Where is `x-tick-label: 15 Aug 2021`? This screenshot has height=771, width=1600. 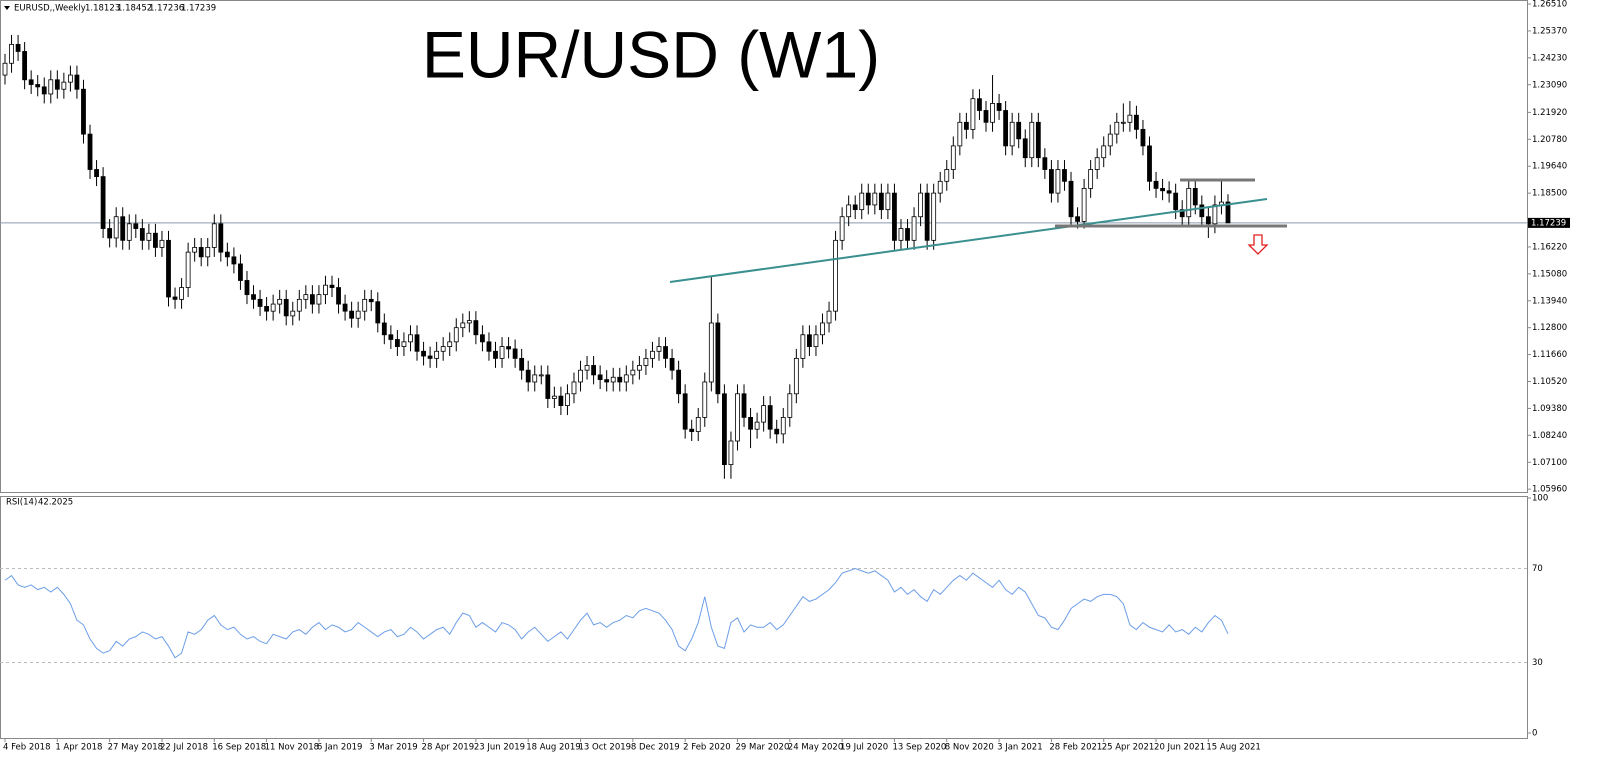
x-tick-label: 15 Aug 2021 is located at coordinates (1233, 748).